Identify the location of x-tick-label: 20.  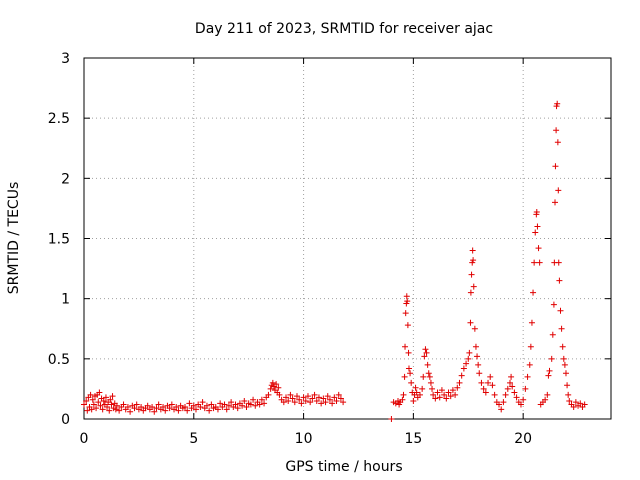
(523, 439).